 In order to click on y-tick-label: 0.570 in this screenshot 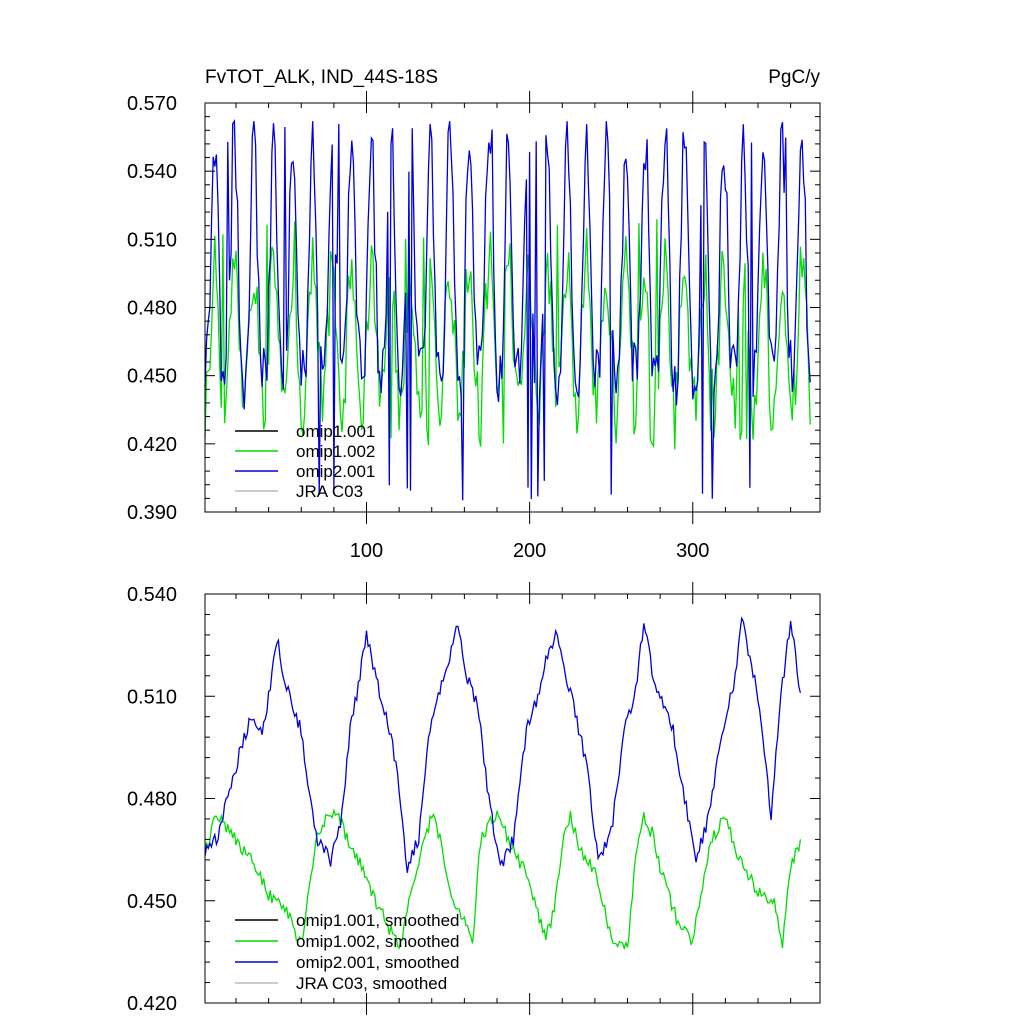, I will do `click(152, 104)`.